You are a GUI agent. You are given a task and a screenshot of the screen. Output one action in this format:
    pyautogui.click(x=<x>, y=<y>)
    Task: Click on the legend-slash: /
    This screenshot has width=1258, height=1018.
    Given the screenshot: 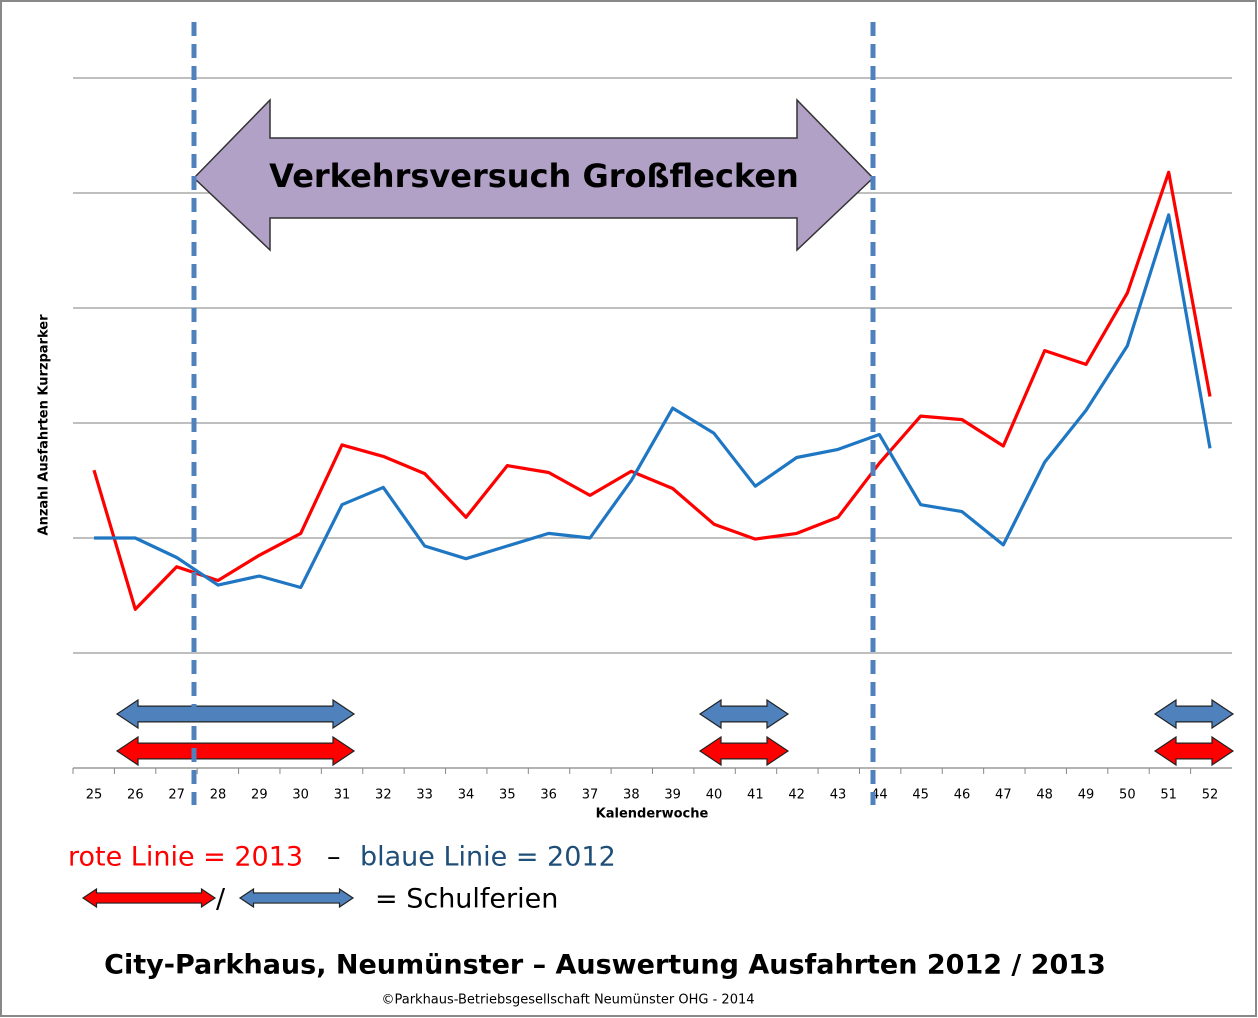 What is the action you would take?
    pyautogui.click(x=221, y=899)
    